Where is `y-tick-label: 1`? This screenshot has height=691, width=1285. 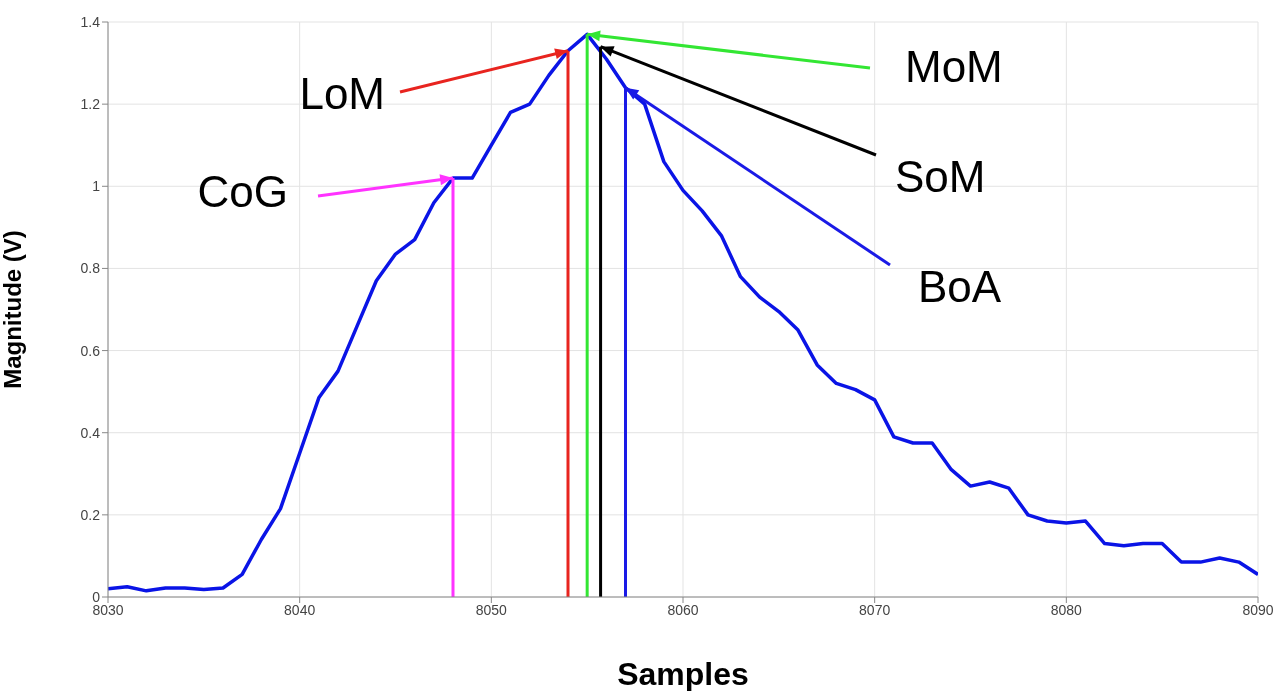
y-tick-label: 1 is located at coordinates (96, 186).